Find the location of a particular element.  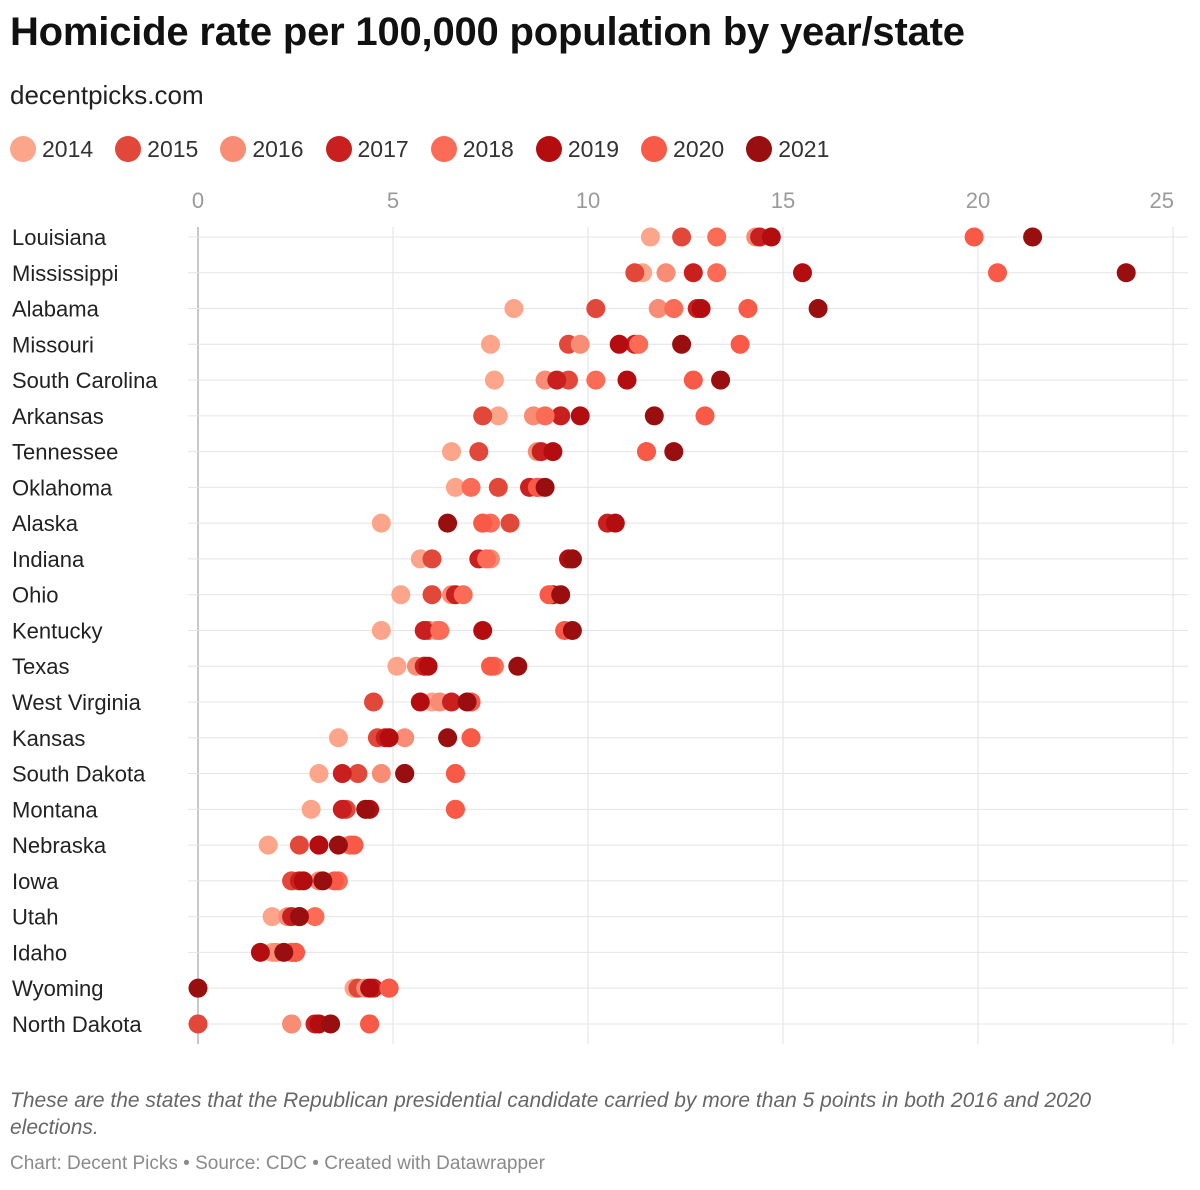

legend-item: 2021 is located at coordinates (787, 149).